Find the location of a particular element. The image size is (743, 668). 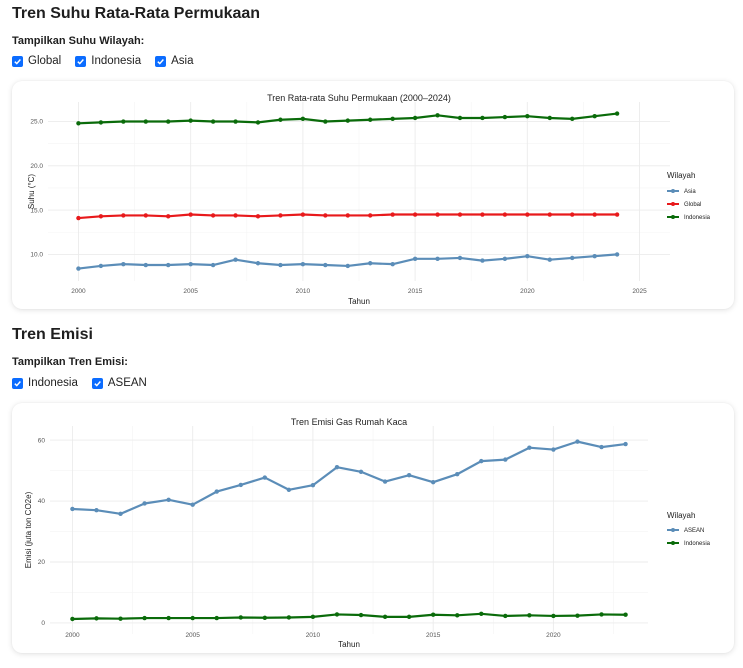

y-tick-label: 0 is located at coordinates (43, 623).